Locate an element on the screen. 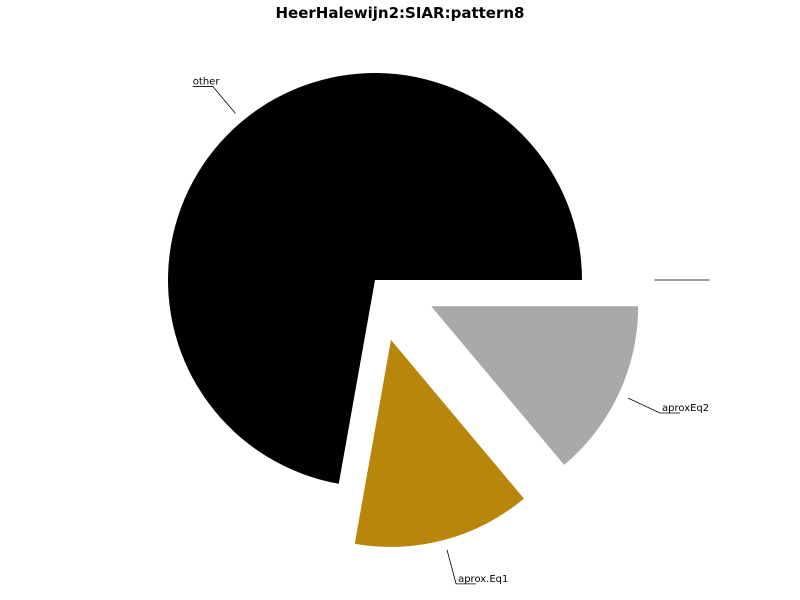  leader-line-aprox-eq1 is located at coordinates (461, 567).